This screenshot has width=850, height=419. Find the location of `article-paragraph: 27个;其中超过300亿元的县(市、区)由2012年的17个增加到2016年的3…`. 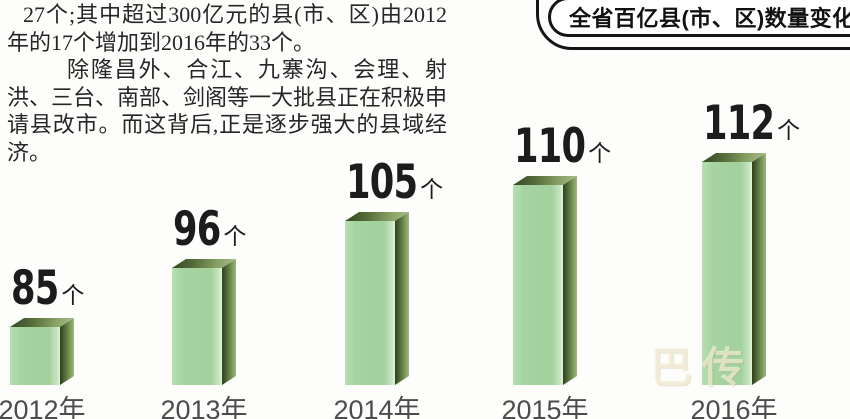

article-paragraph: 27个;其中超过300亿元的县(市、区)由2012年的17个增加到2016年的3… is located at coordinates (227, 28).